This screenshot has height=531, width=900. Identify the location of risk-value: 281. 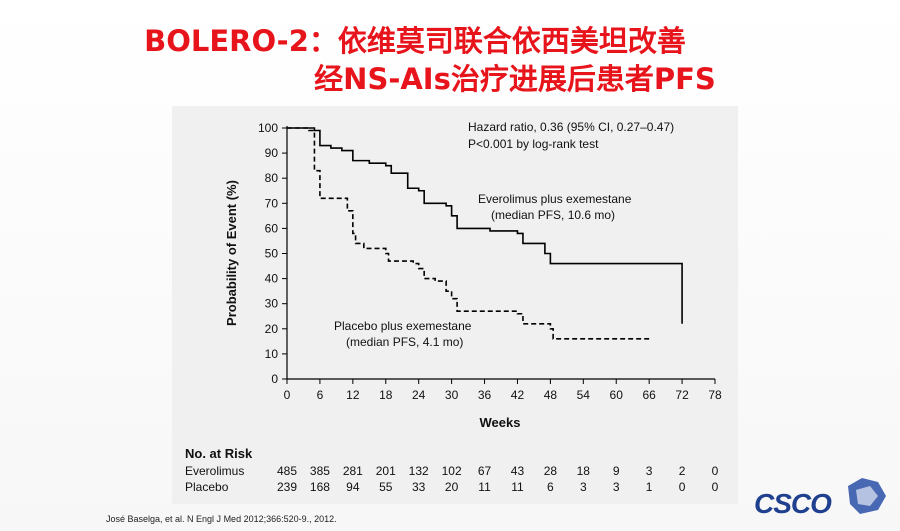
(353, 471).